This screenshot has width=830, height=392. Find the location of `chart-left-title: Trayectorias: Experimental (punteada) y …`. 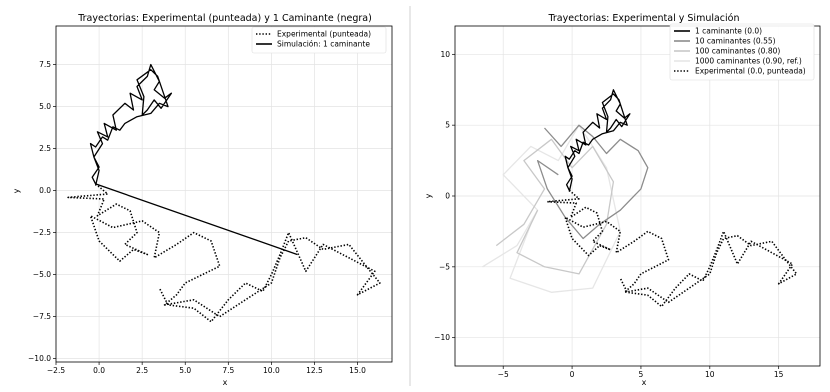

chart-left-title: Trayectorias: Experimental (punteada) y … is located at coordinates (224, 18).